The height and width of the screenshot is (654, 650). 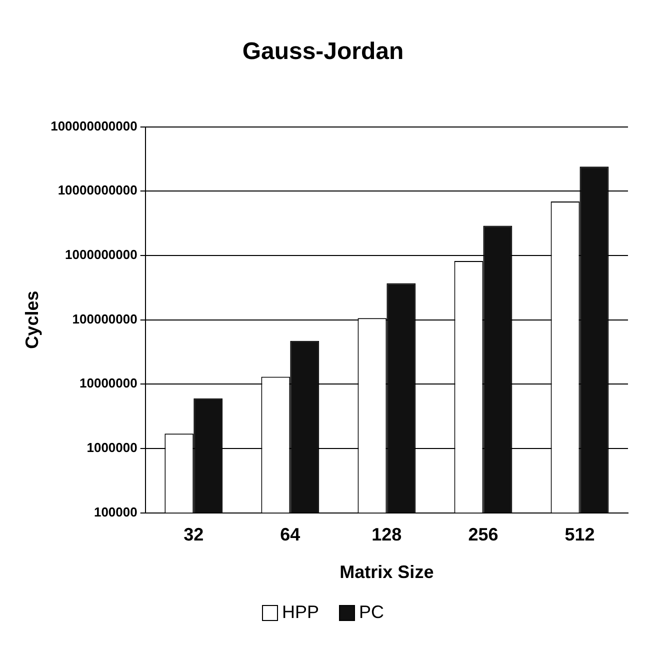 What do you see at coordinates (579, 534) in the screenshot?
I see `x-tick-label: 512` at bounding box center [579, 534].